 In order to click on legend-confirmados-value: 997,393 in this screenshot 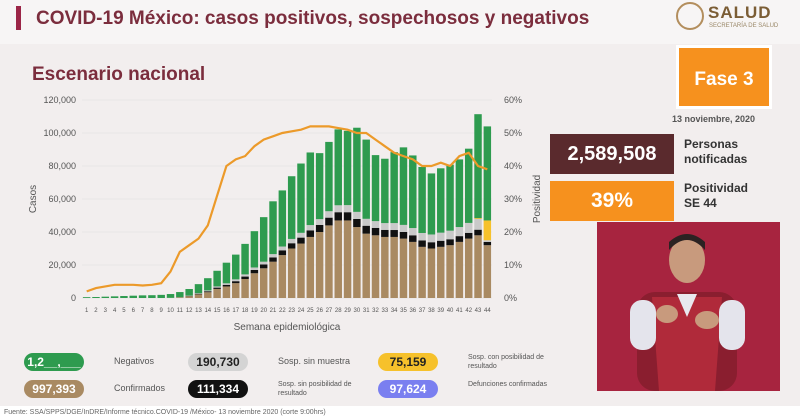, I will do `click(54, 389)`.